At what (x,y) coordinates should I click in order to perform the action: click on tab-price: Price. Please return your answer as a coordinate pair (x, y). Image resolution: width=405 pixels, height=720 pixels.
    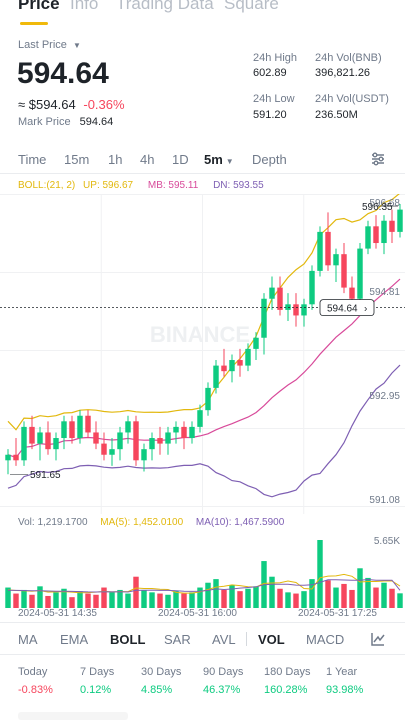
    Looking at the image, I should click on (39, 6).